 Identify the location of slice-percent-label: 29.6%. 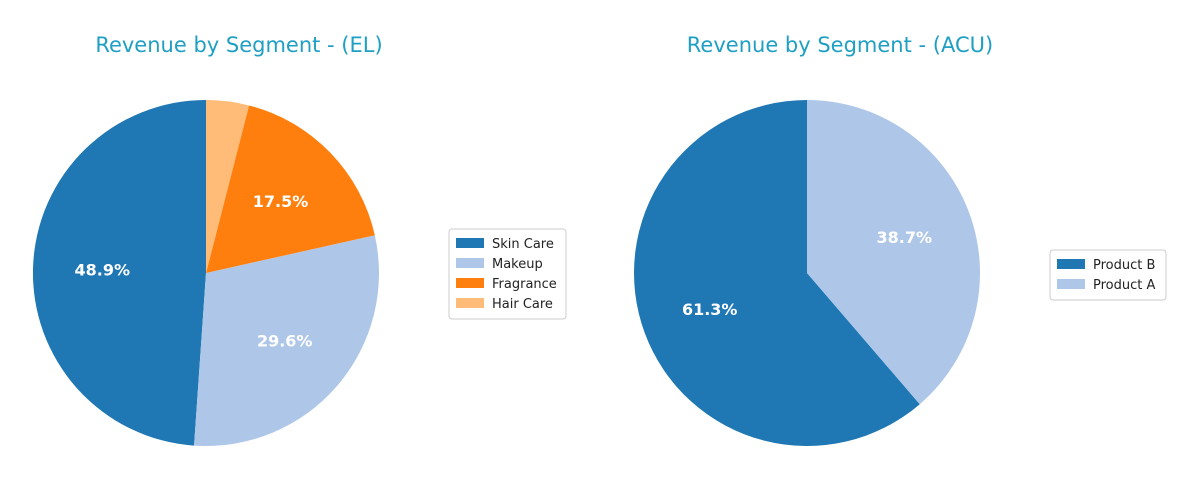
(285, 341).